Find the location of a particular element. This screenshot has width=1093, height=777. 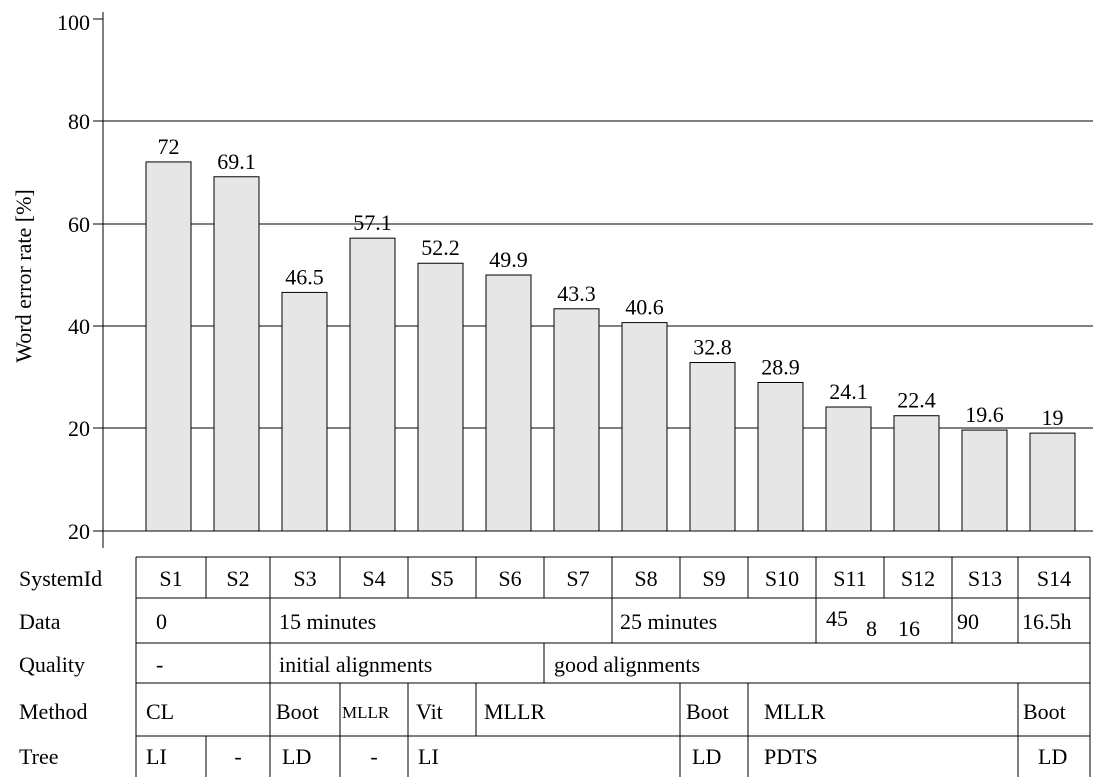

row-header-systemid: SystemId is located at coordinates (60, 578).